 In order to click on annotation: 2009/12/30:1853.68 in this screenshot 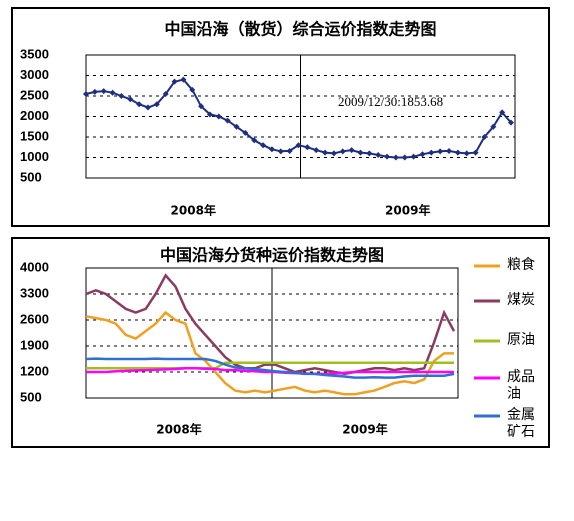, I will do `click(390, 101)`.